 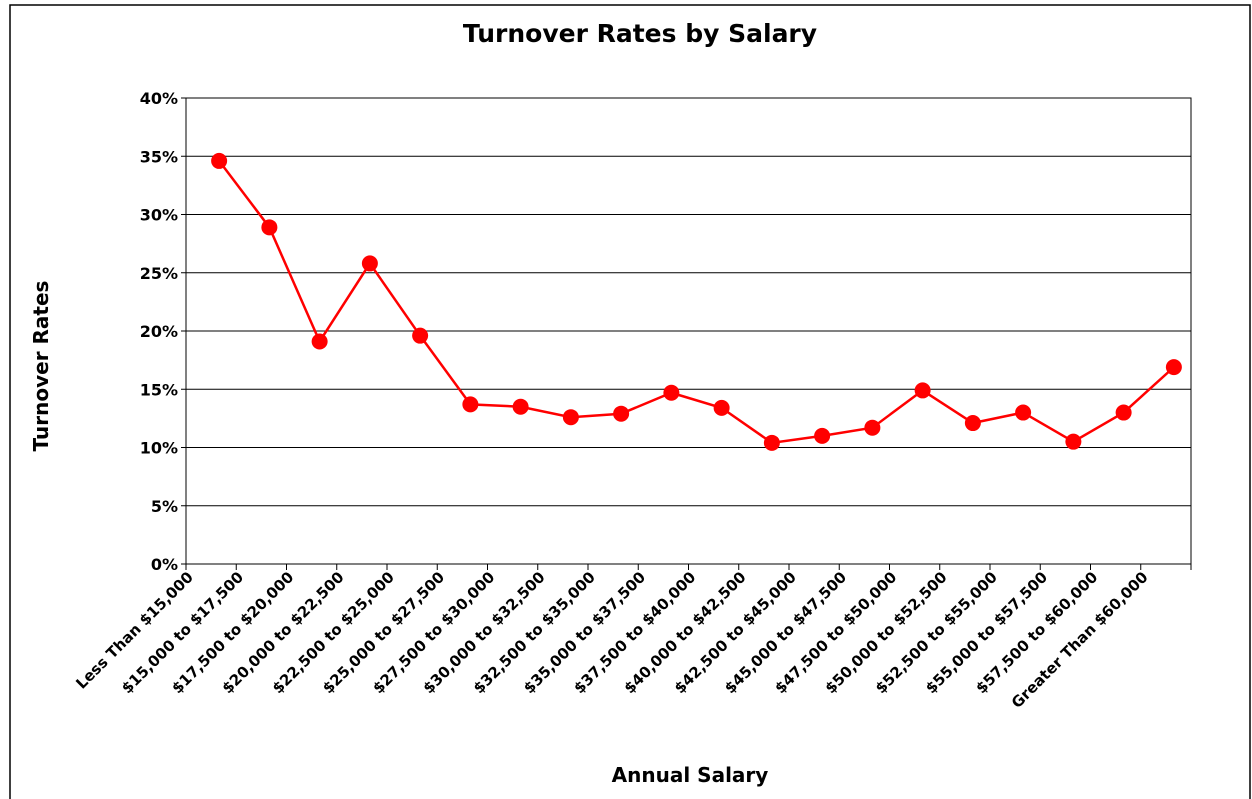 I want to click on y-tick-label: 35%, so click(x=159, y=156).